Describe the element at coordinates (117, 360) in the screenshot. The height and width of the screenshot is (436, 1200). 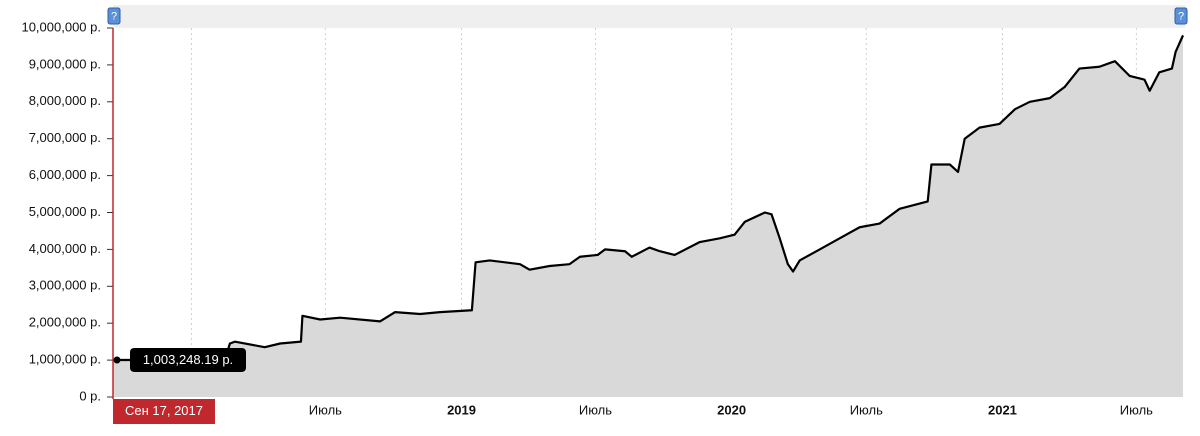
I see `crosshair-point` at that location.